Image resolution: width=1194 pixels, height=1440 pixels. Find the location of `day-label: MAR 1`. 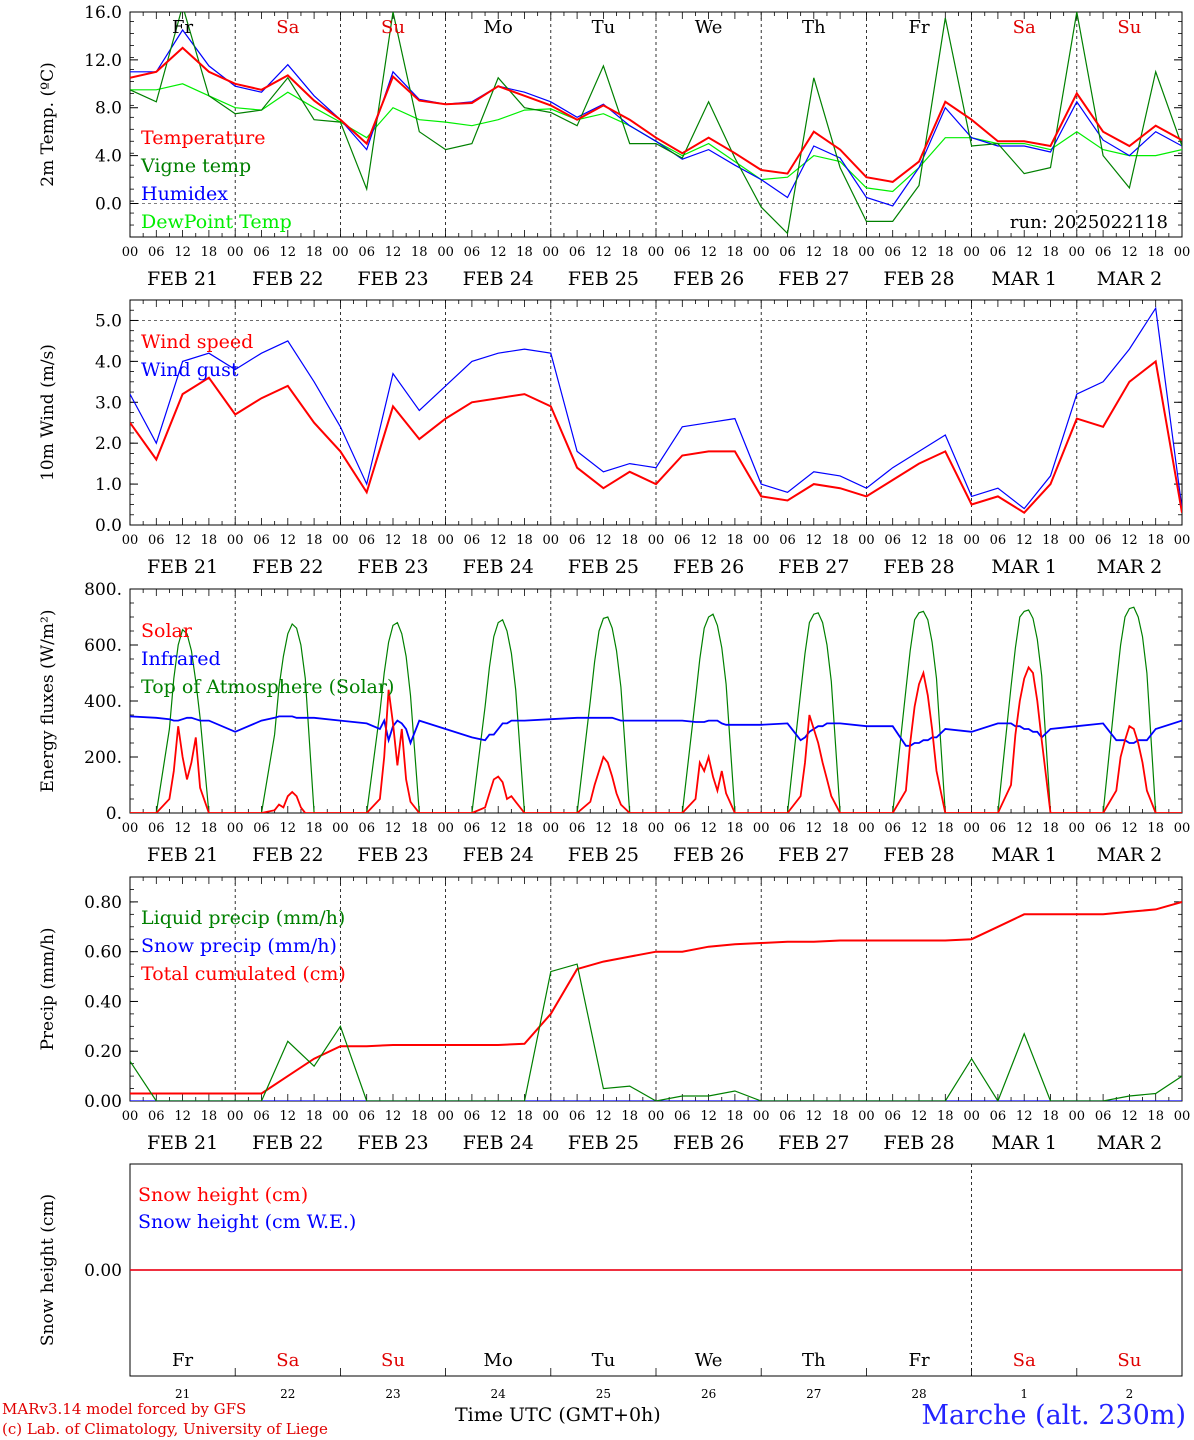

day-label: MAR 1 is located at coordinates (1024, 567).